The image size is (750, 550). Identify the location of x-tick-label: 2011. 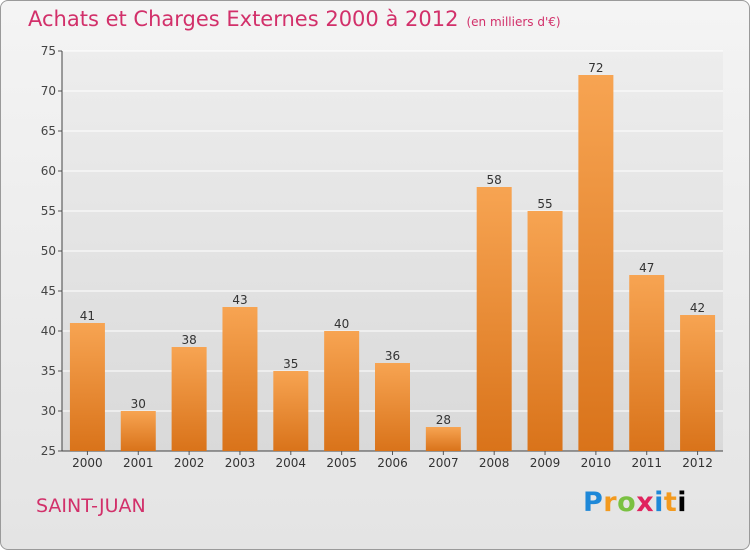
(646, 463).